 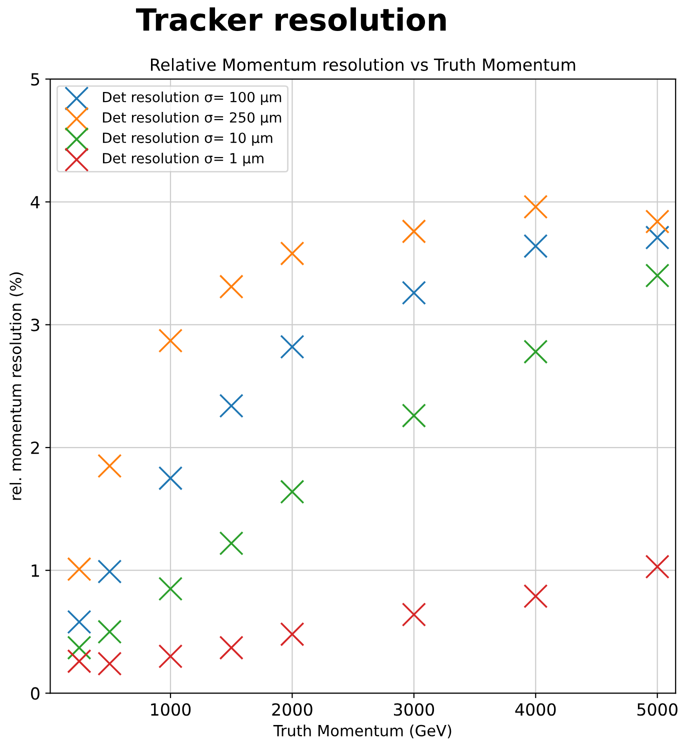 What do you see at coordinates (362, 731) in the screenshot?
I see `x-axis-title: Truth Momentum (GeV)` at bounding box center [362, 731].